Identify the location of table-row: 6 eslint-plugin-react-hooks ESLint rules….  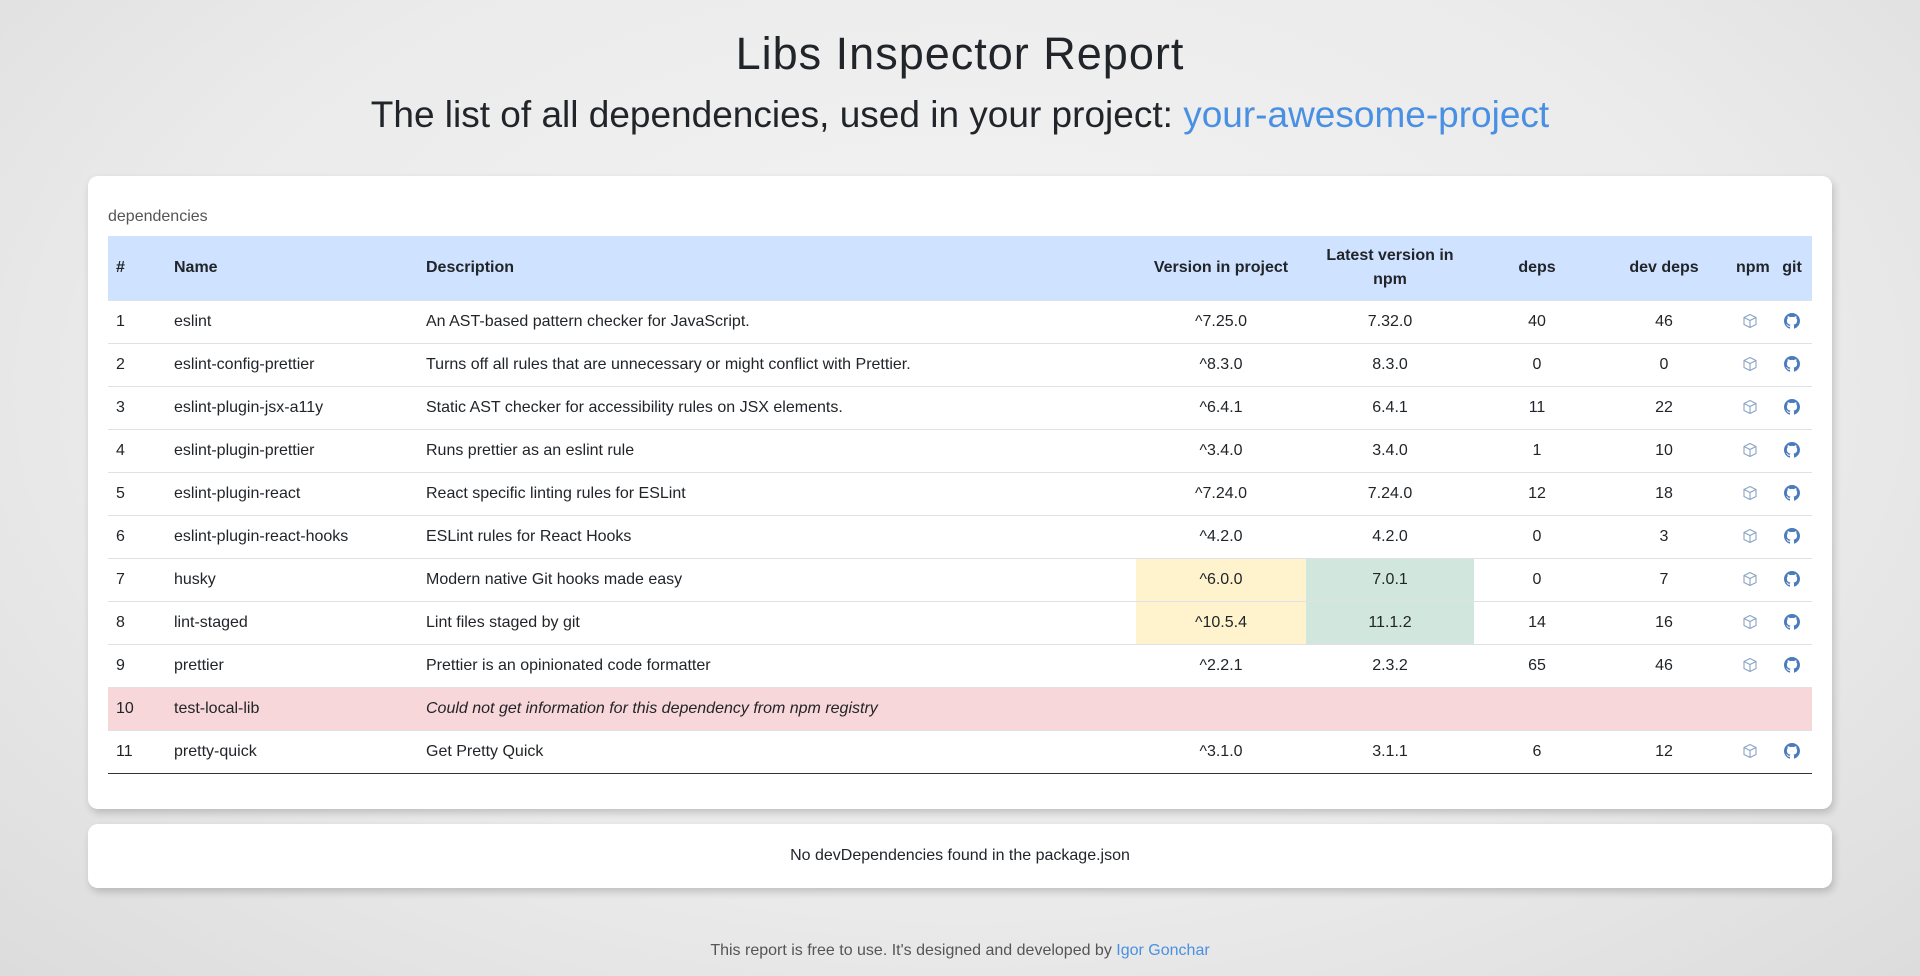
(960, 536).